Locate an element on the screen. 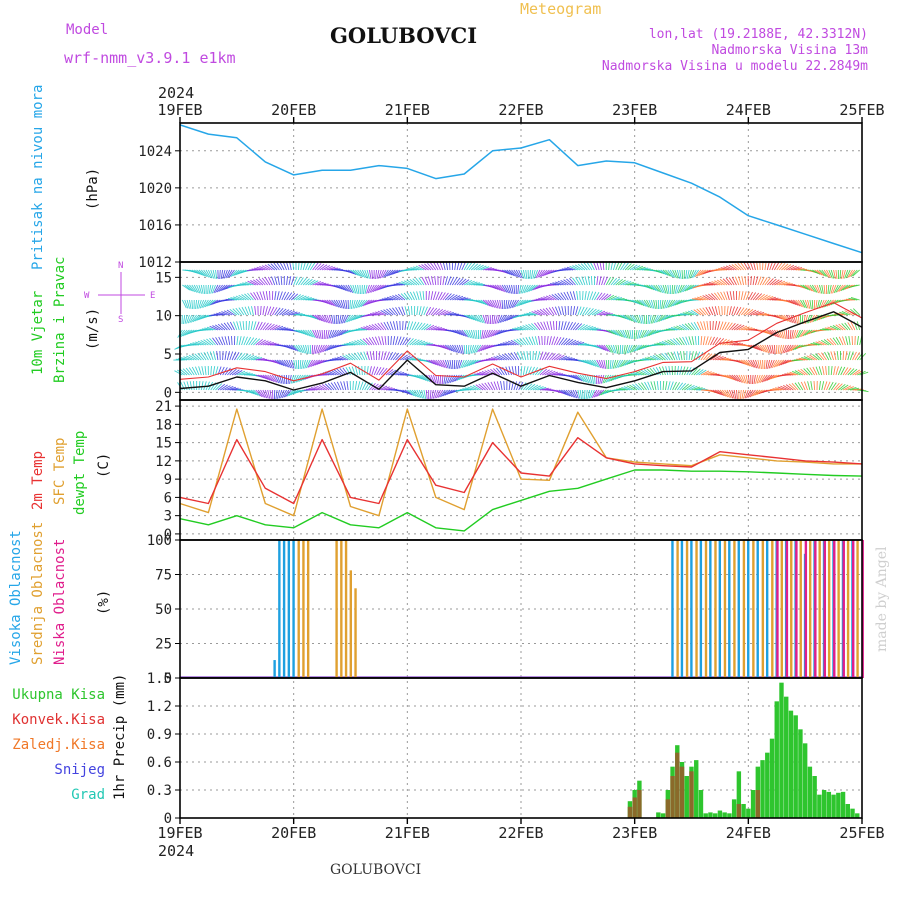 The height and width of the screenshot is (900, 900). time-tick-label-top: 23FEB is located at coordinates (634, 110).